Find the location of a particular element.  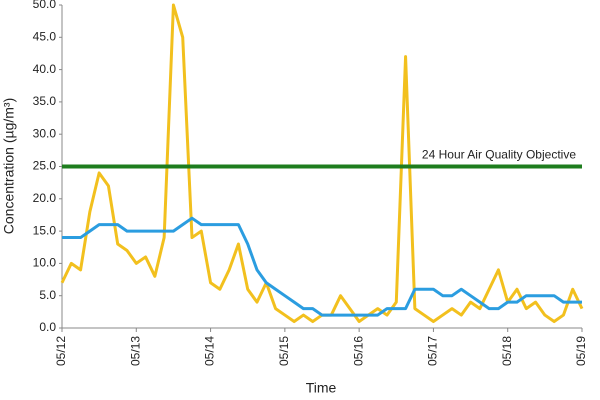

x-tick-label: 05/17 is located at coordinates (433, 351).